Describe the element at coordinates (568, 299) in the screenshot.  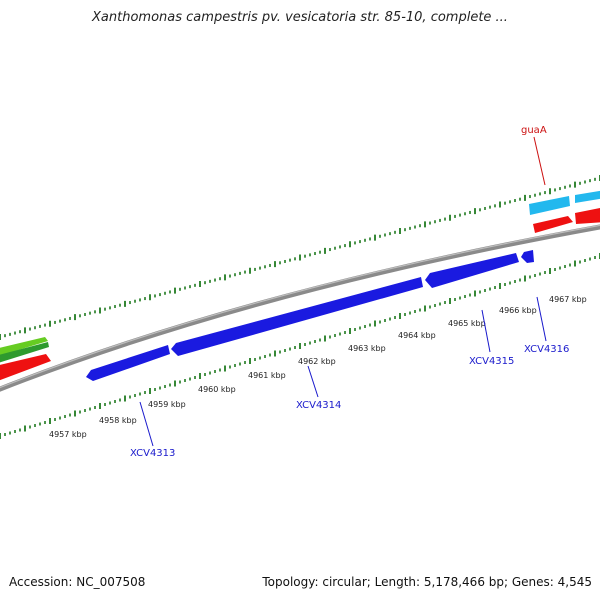
I see `ruler-label: 4967 kbp` at that location.